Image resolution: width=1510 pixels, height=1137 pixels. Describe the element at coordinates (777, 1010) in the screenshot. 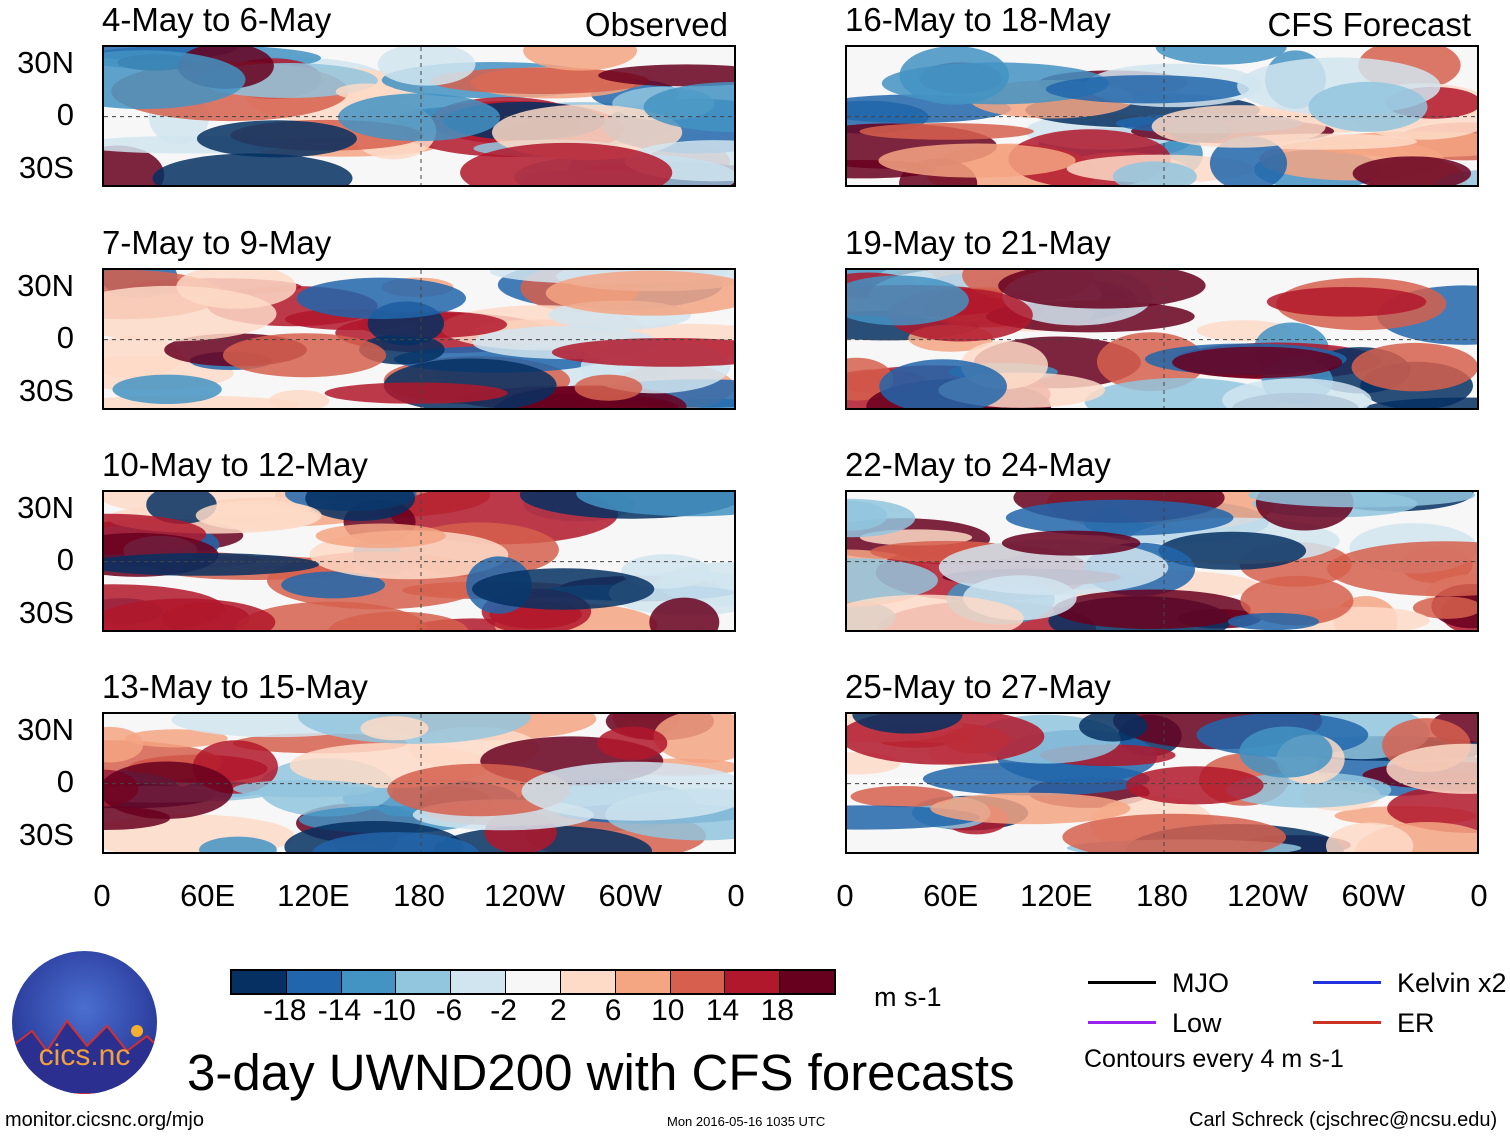

I see `colorbar-tick-label: 18` at that location.